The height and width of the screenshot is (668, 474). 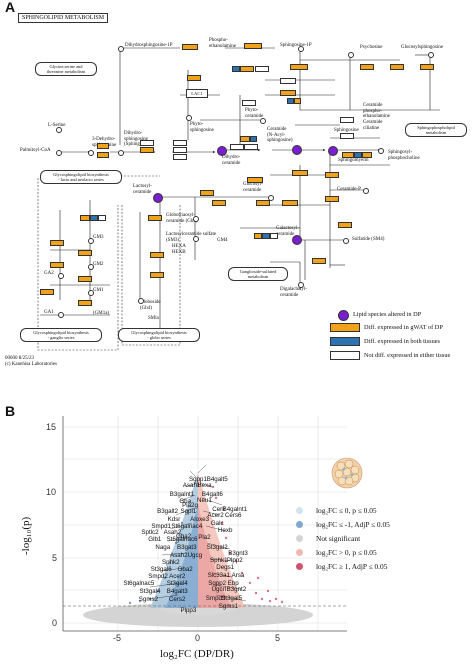 What do you see at coordinates (376, 111) in the screenshot?
I see `label-ceramide-phosphoethanolamine: Ceramide phospho- ethanolamine` at bounding box center [376, 111].